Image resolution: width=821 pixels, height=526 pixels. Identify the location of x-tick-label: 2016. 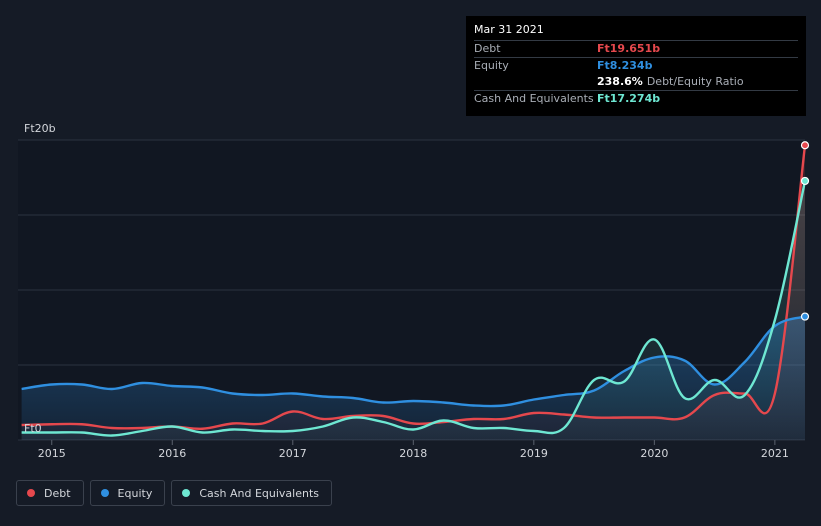
(172, 453).